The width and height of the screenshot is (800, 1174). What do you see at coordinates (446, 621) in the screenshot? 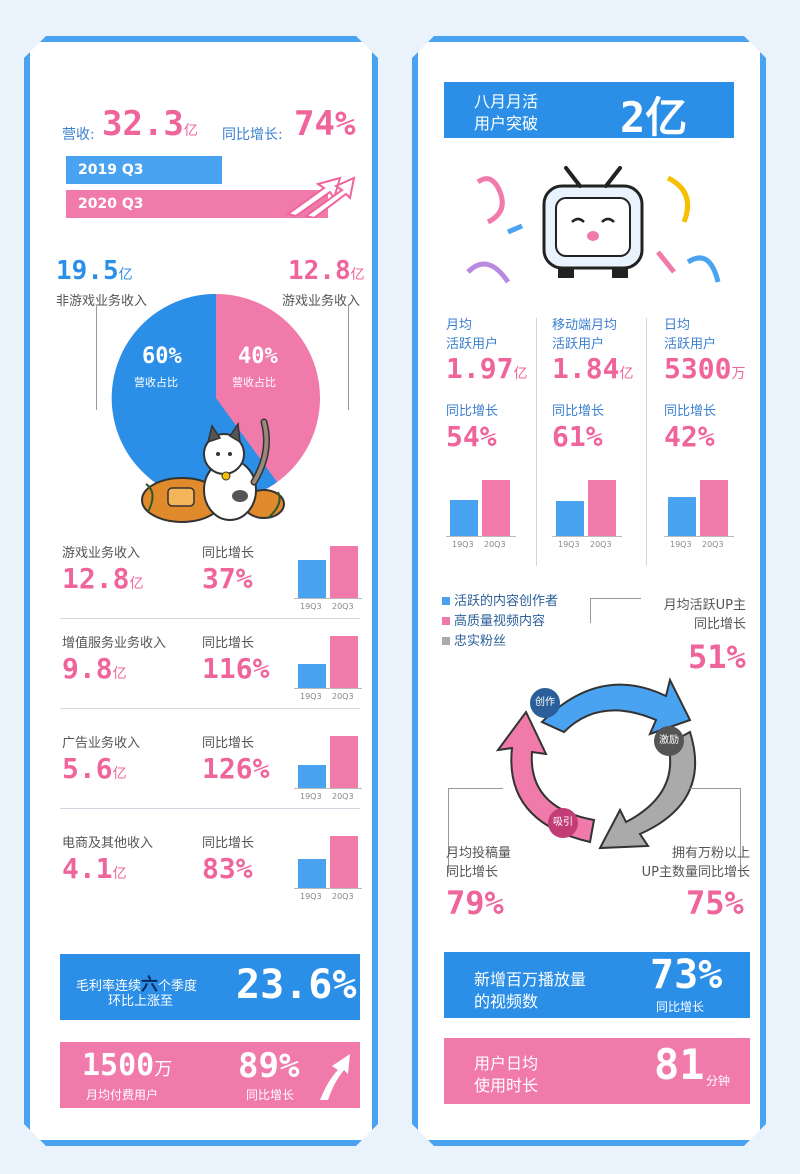
I see `legend-swatch` at bounding box center [446, 621].